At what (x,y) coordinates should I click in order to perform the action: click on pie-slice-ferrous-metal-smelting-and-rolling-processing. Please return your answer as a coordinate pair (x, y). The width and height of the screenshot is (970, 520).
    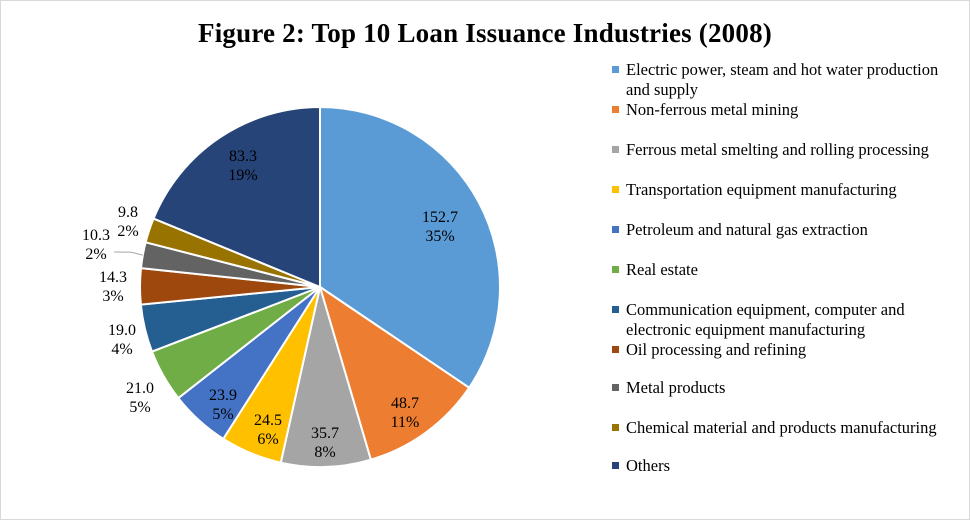
    Looking at the image, I should click on (326, 375).